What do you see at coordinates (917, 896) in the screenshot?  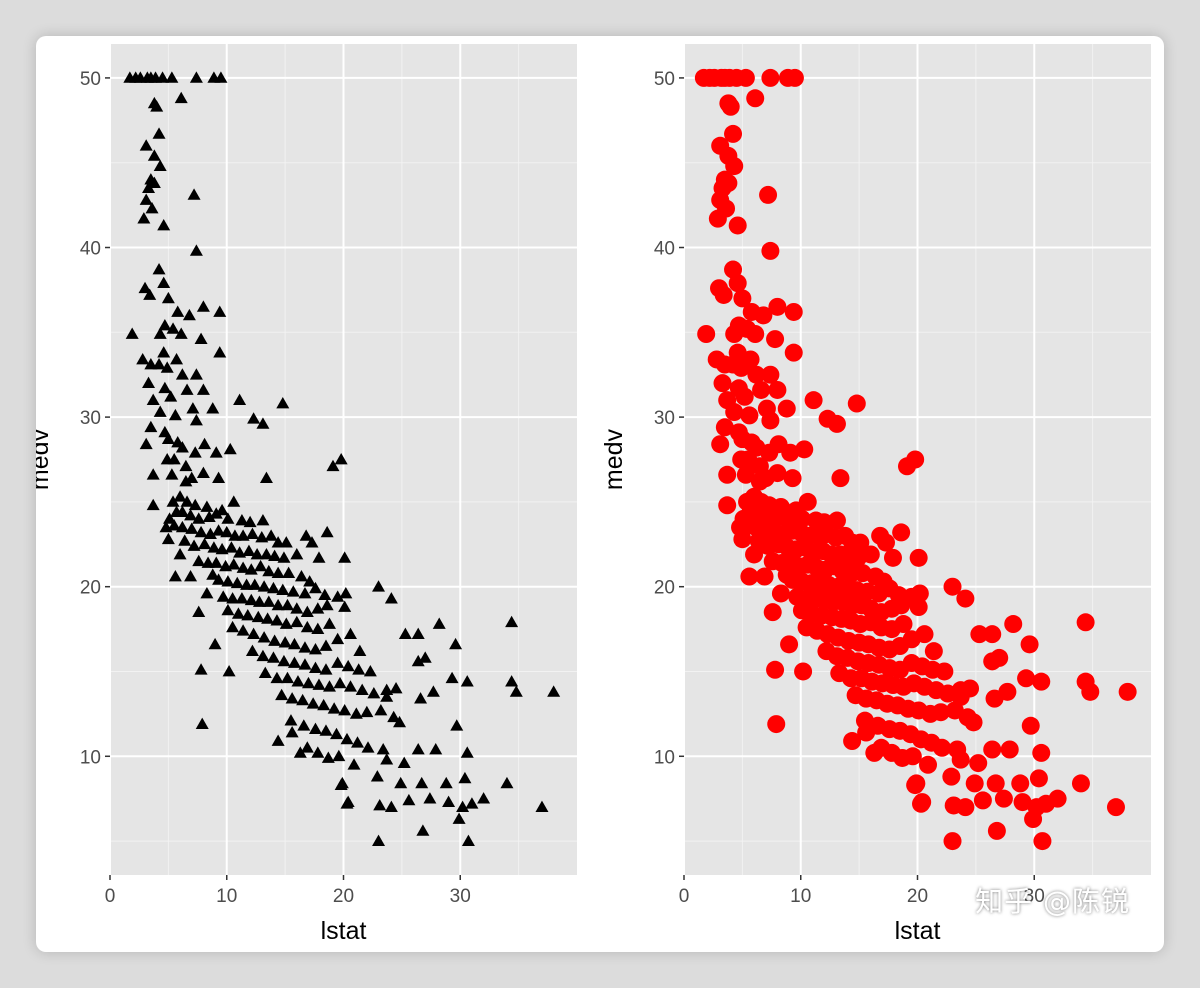 I see `x-tick-label: 20` at bounding box center [917, 896].